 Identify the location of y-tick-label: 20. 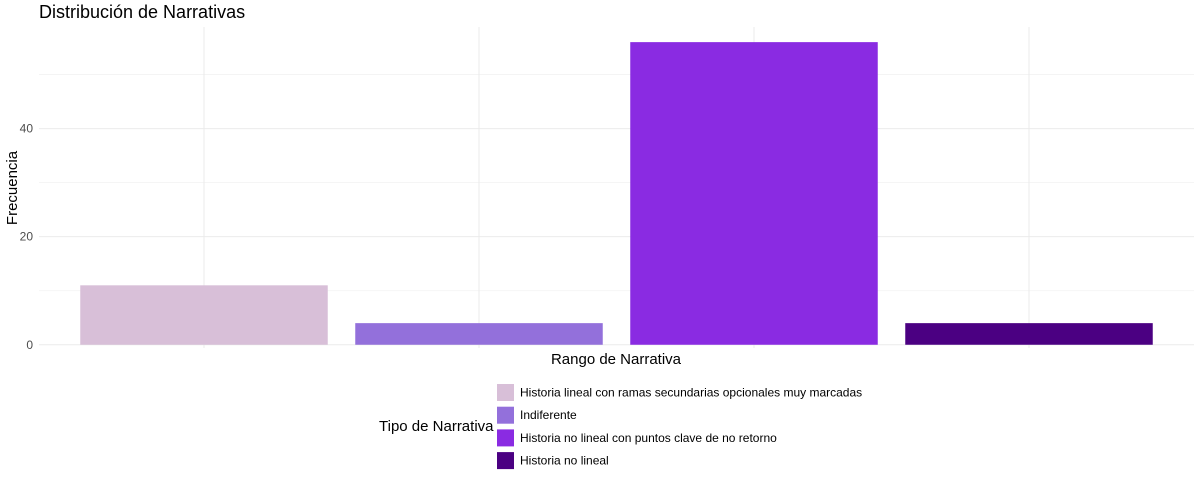
(27, 237).